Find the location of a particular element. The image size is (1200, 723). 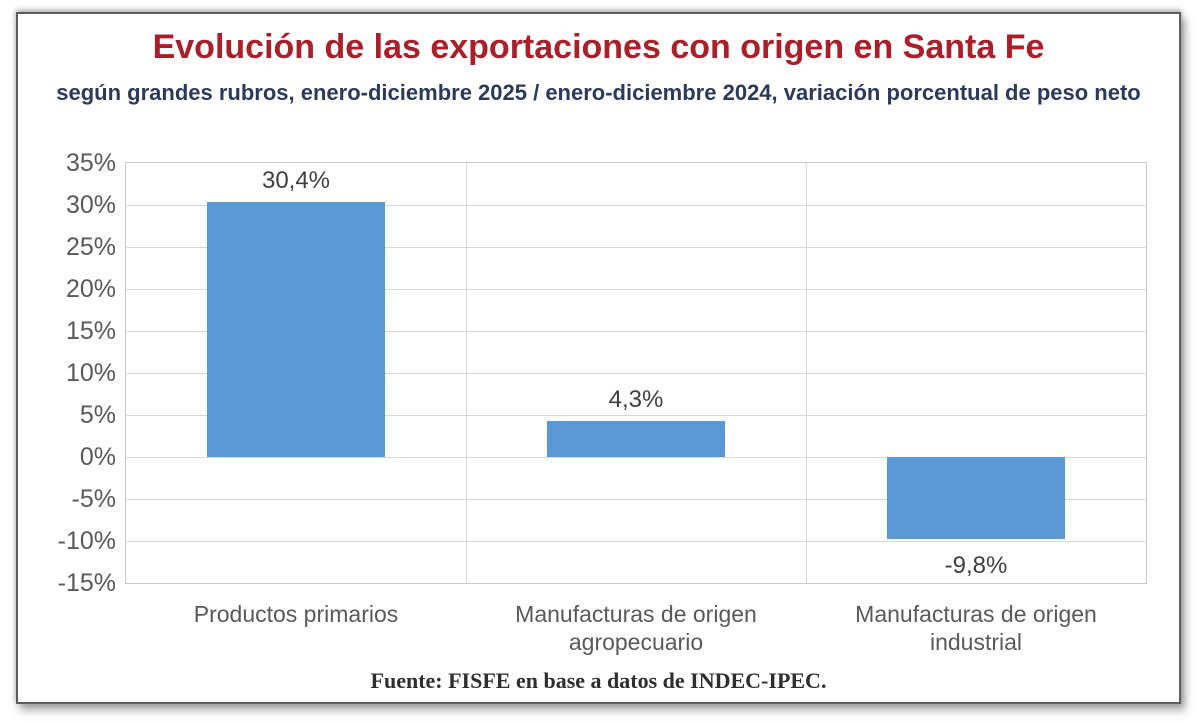

bar-value-label: 30,4% is located at coordinates (296, 180).